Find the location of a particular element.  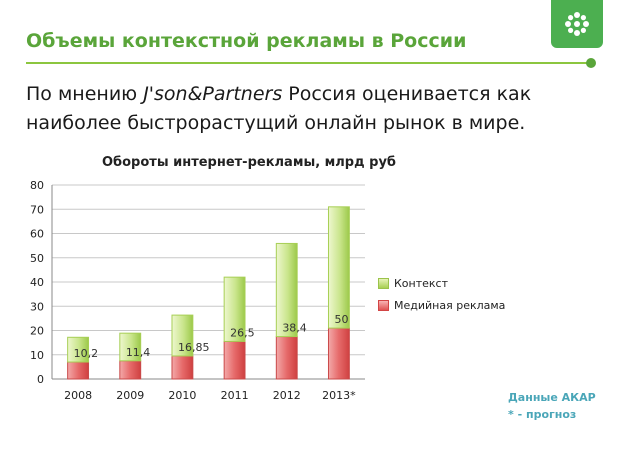

title-rule-dot is located at coordinates (591, 63).